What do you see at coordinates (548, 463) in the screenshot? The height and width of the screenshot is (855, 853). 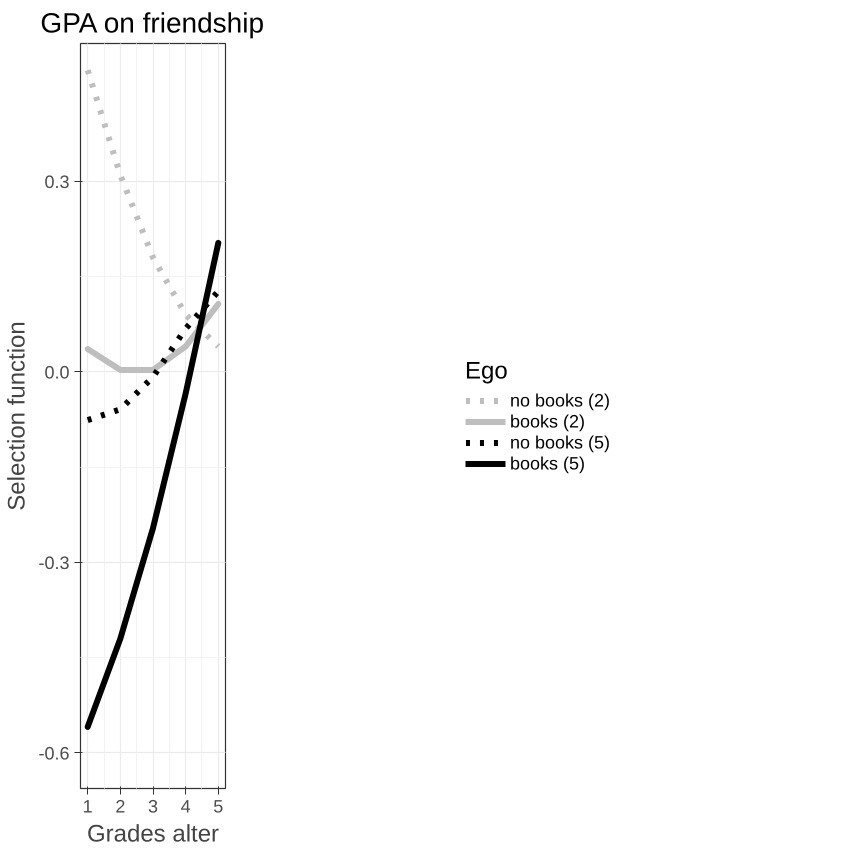 I see `legend-label: books (5)` at bounding box center [548, 463].